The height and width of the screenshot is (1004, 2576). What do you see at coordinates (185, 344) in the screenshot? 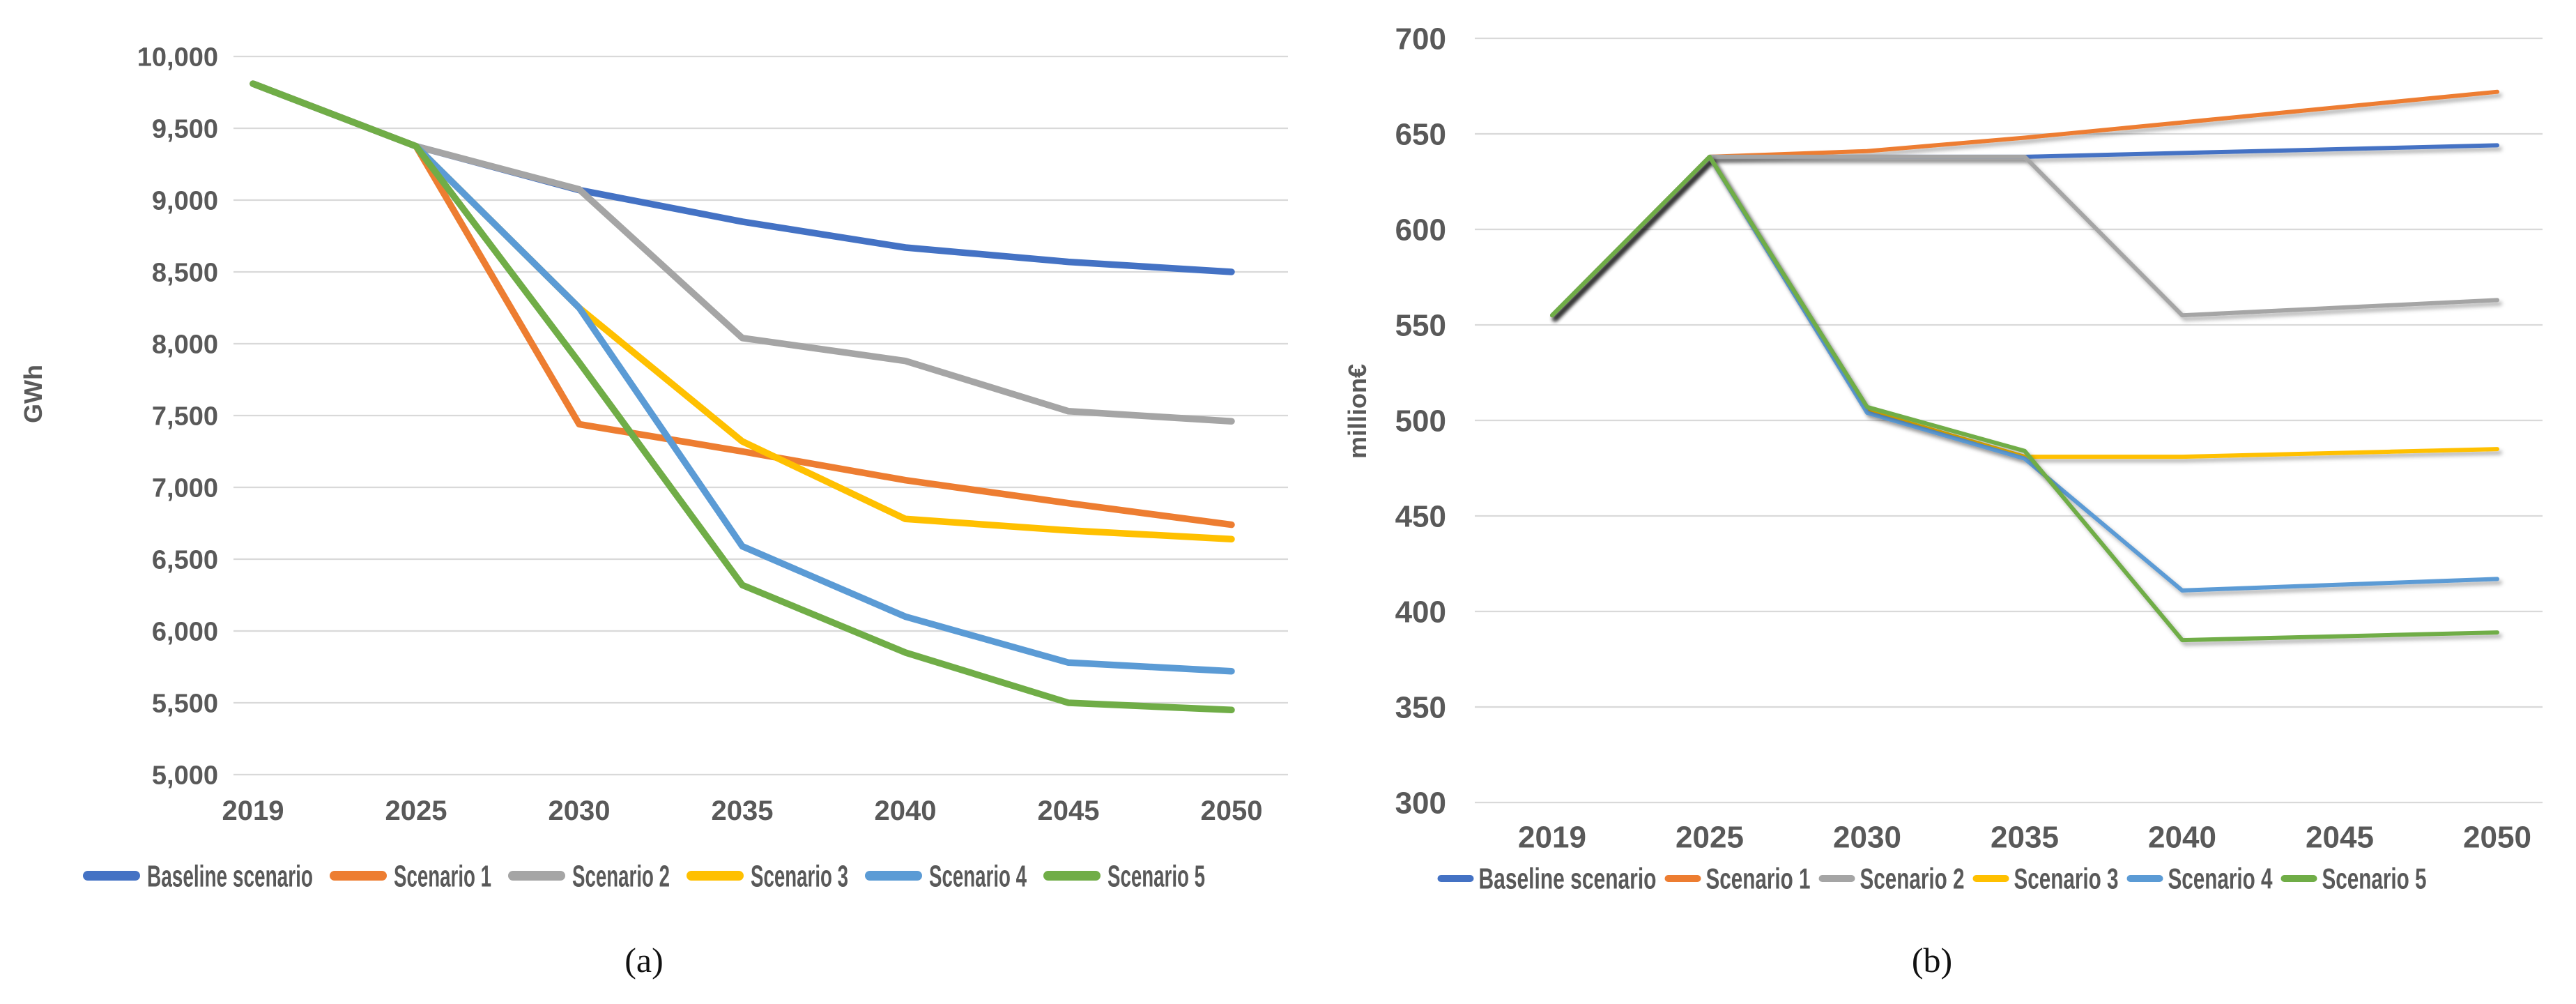
I see `y-tick-label: 8,000` at bounding box center [185, 344].